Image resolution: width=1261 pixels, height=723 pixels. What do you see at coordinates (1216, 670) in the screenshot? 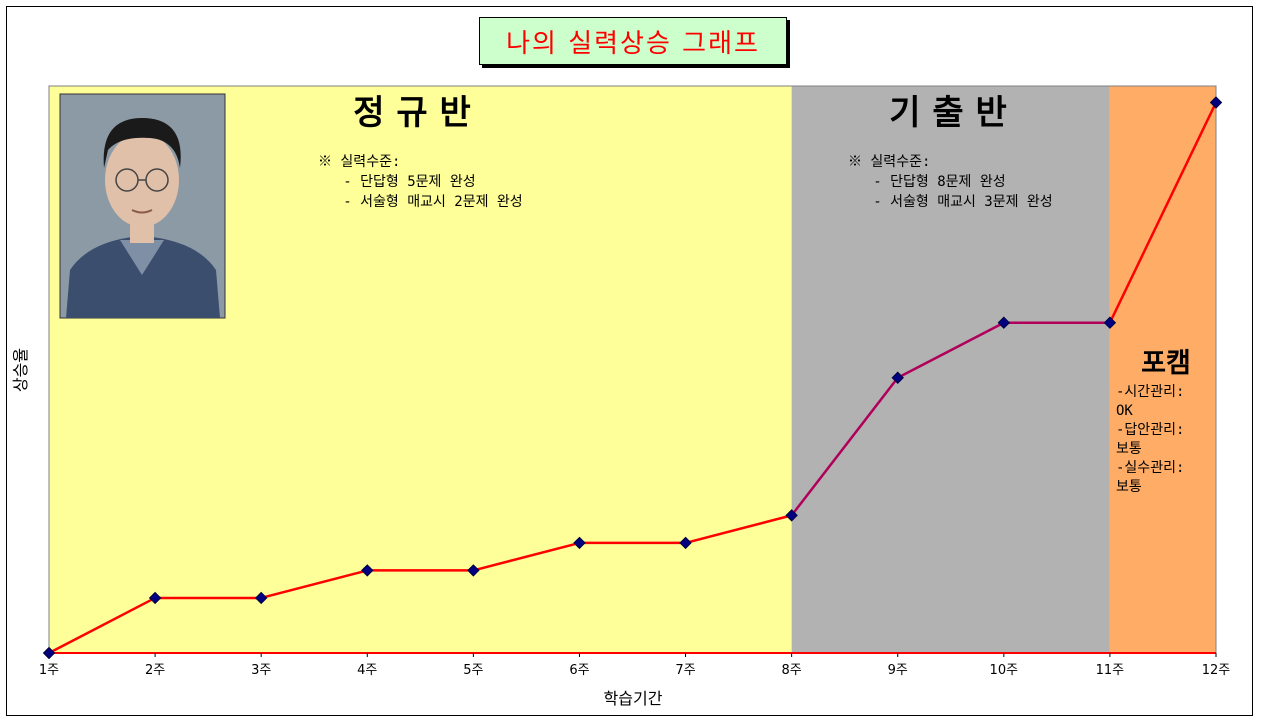
I see `x-tick-label: 12주` at bounding box center [1216, 670].